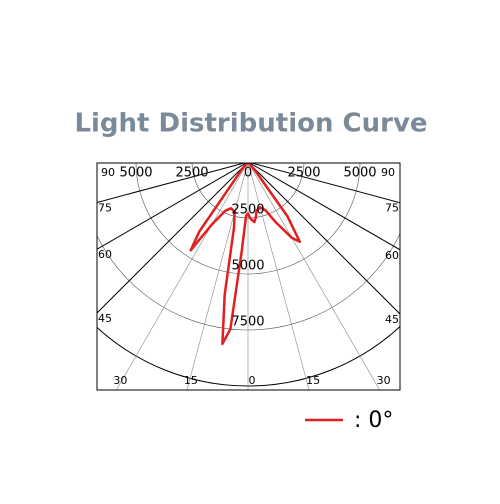 This screenshot has width=500, height=504. Describe the element at coordinates (252, 380) in the screenshot. I see `angle-tick-label: 0` at that location.